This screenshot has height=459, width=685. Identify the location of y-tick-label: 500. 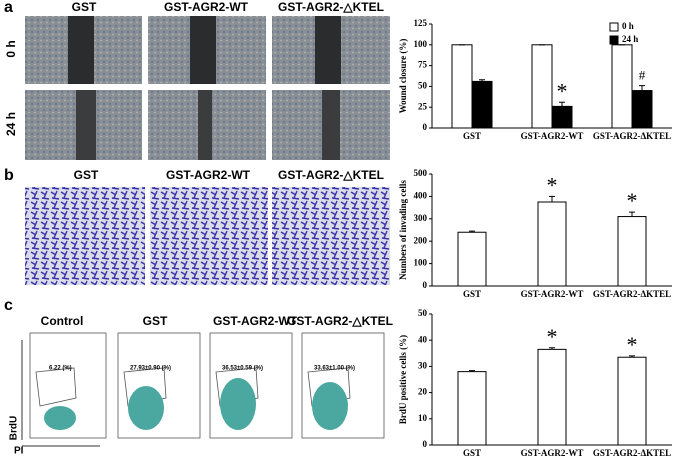
(421, 173).